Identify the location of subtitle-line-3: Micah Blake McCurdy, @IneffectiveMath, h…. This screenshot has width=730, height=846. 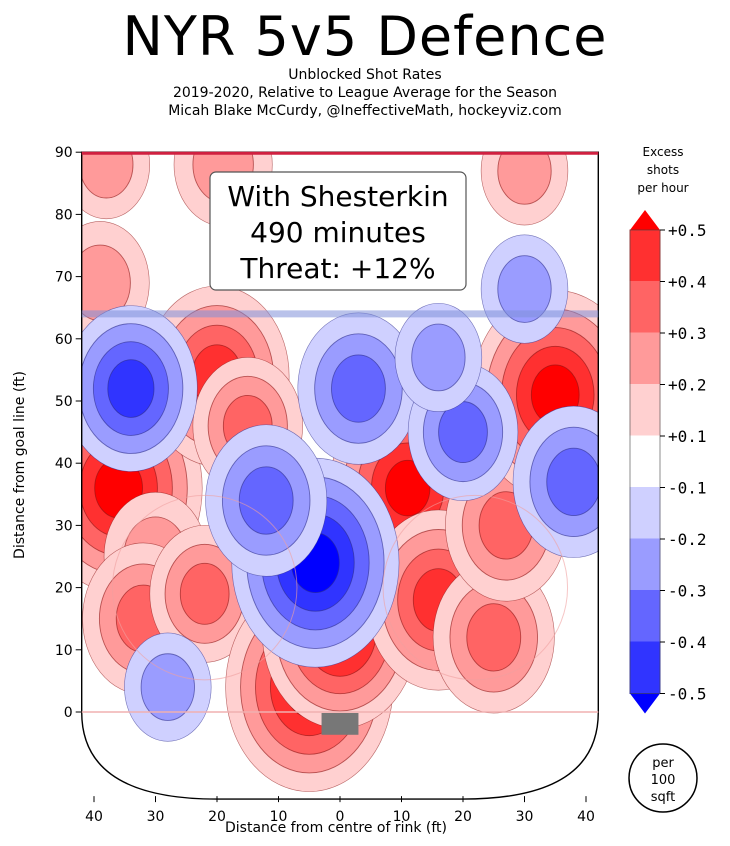
(365, 111).